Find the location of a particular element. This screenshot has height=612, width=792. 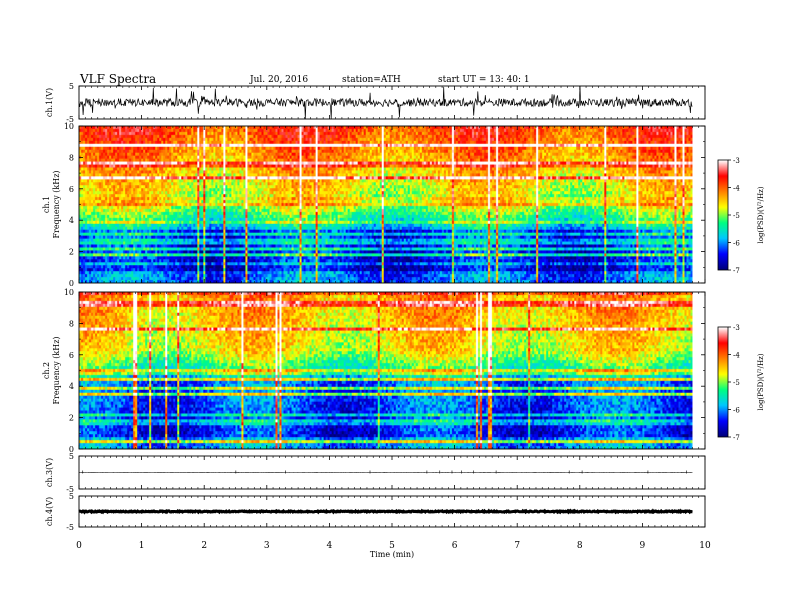

x-tick-label: 5 is located at coordinates (392, 546).